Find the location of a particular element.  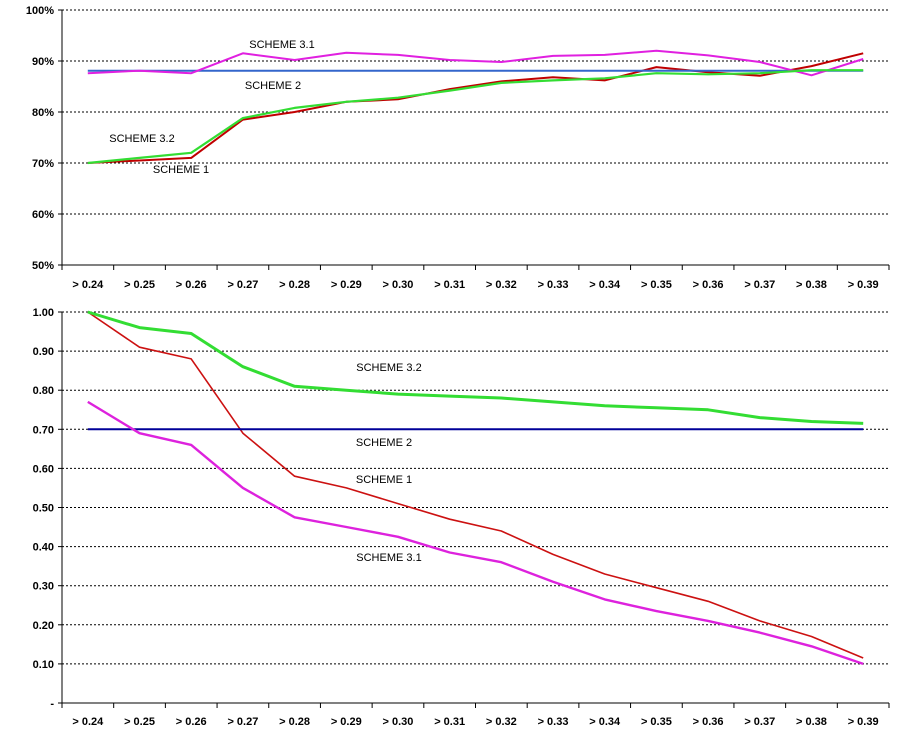

chart2-x-tick-label: > 0.27 is located at coordinates (242, 722).